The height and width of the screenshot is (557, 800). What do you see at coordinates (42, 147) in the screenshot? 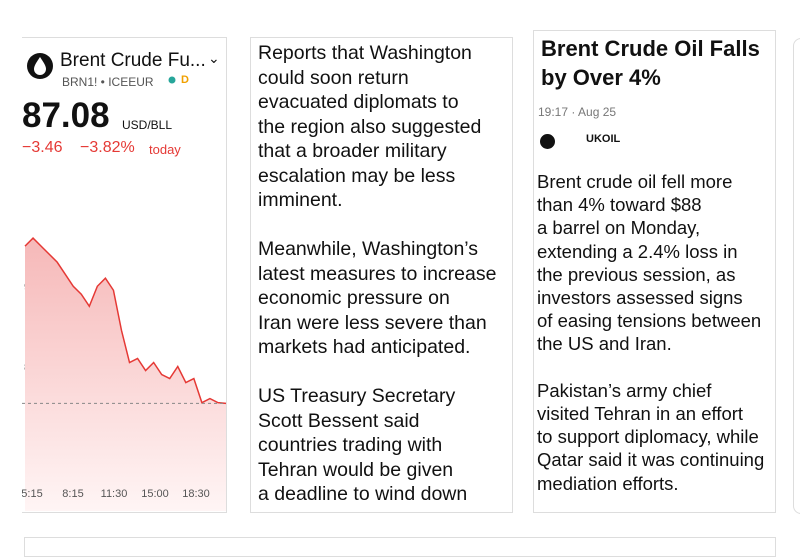
I see `change: −3.46` at bounding box center [42, 147].